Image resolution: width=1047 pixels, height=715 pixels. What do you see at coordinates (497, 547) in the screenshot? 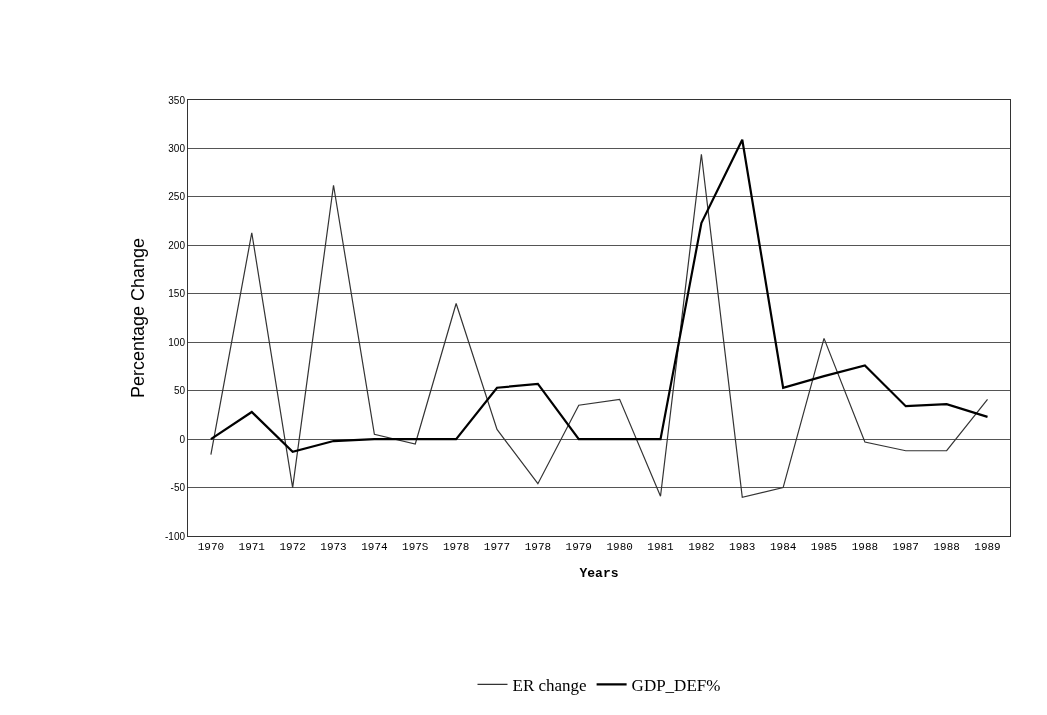
I see `x-tick-label: 1977` at bounding box center [497, 547].